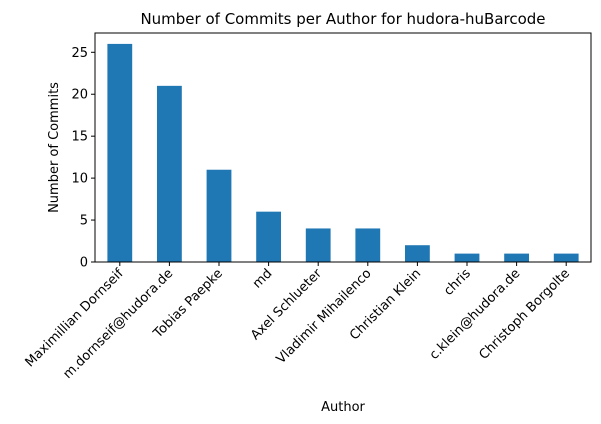  What do you see at coordinates (457, 282) in the screenshot?
I see `x-tick-label: chris` at bounding box center [457, 282].